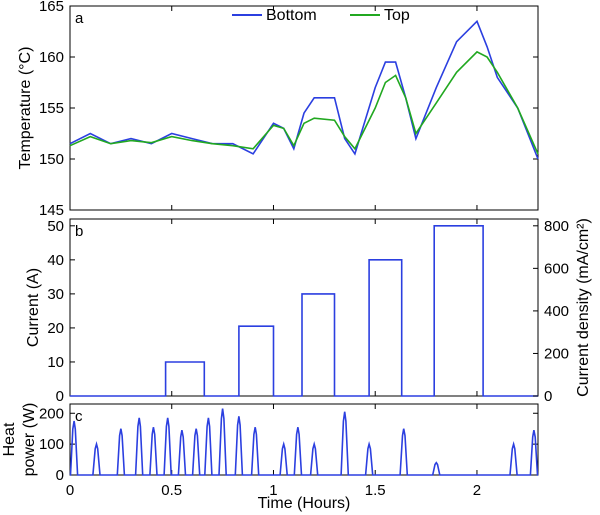 The width and height of the screenshot is (600, 515). I want to click on panel-label: c, so click(79, 416).